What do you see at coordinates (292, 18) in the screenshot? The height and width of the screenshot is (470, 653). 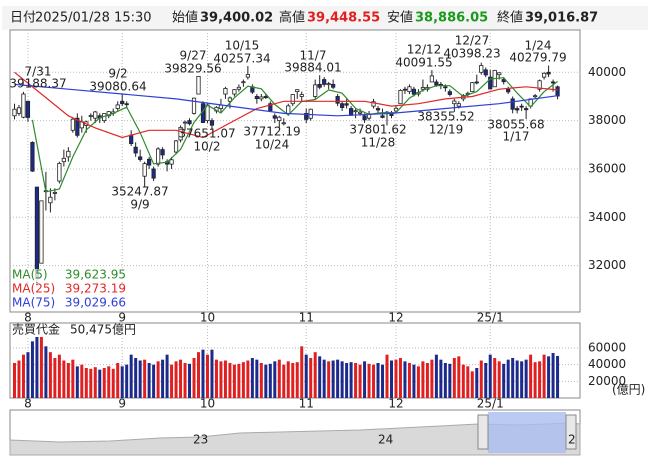 I see `header-label: 高値` at bounding box center [292, 18].